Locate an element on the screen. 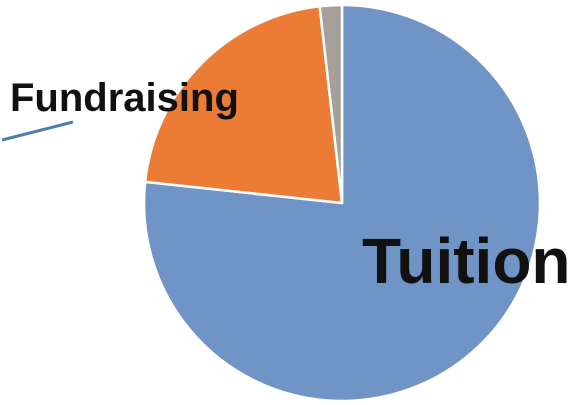 This screenshot has height=405, width=577. pie-slice-other is located at coordinates (331, 104).